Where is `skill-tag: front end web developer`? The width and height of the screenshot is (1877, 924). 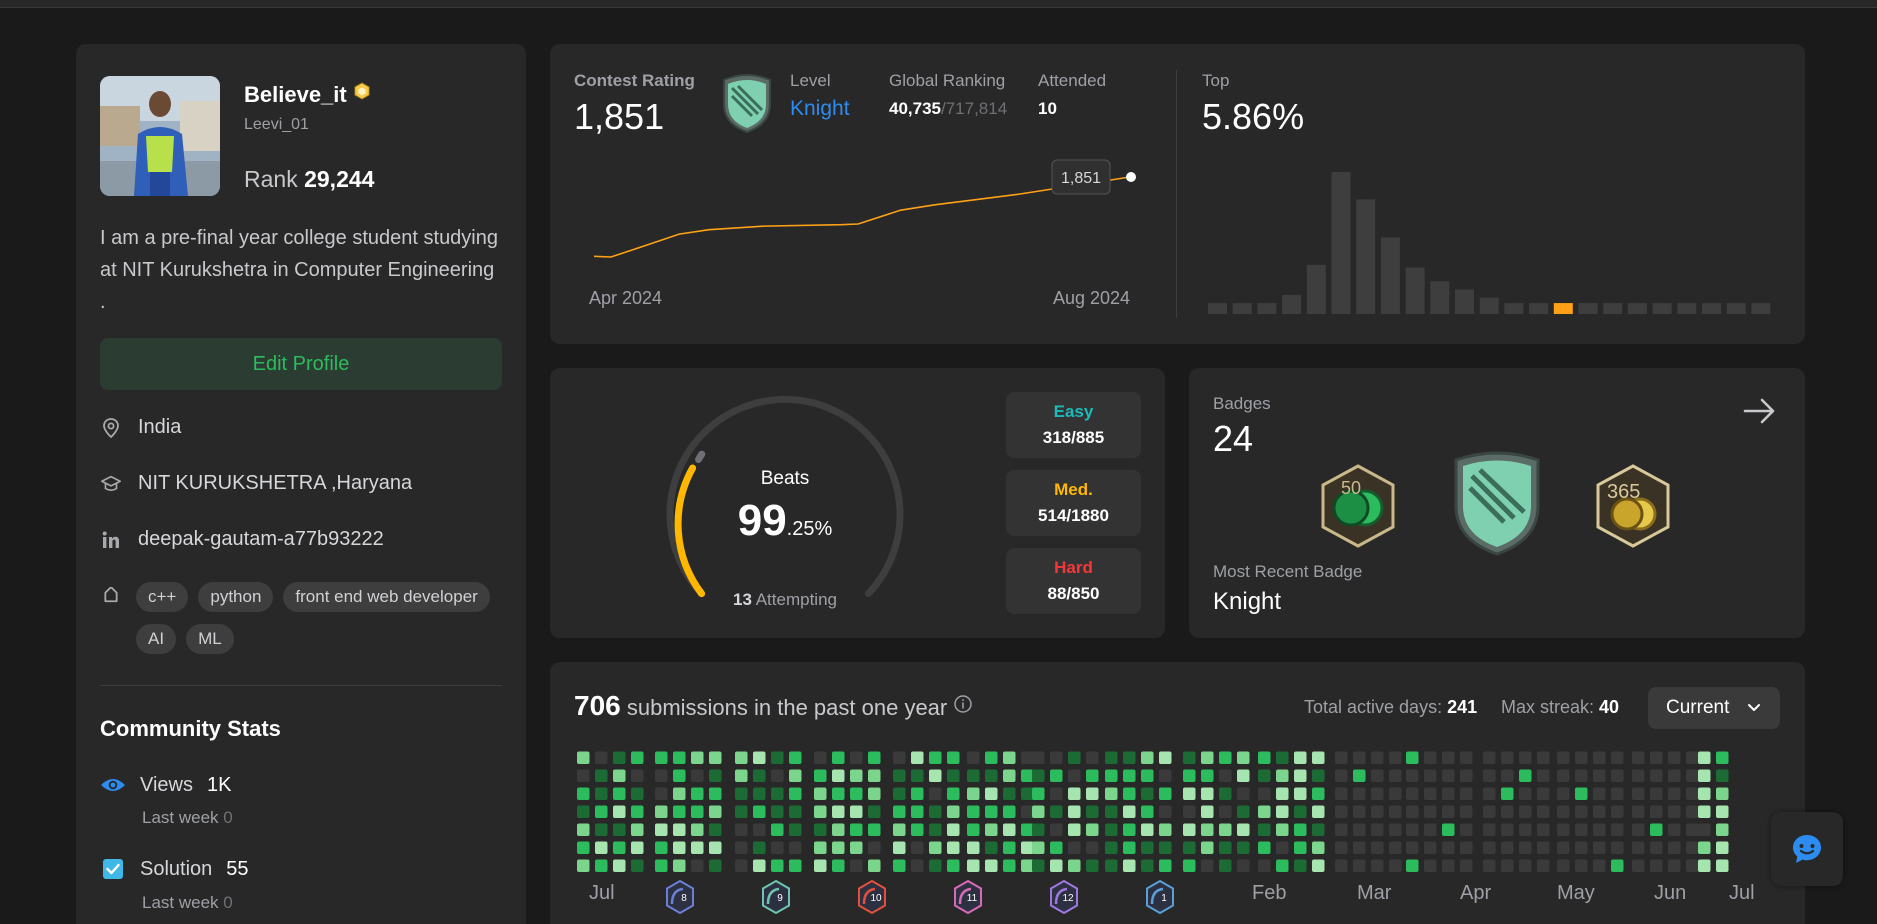 skill-tag: front end web developer is located at coordinates (386, 597).